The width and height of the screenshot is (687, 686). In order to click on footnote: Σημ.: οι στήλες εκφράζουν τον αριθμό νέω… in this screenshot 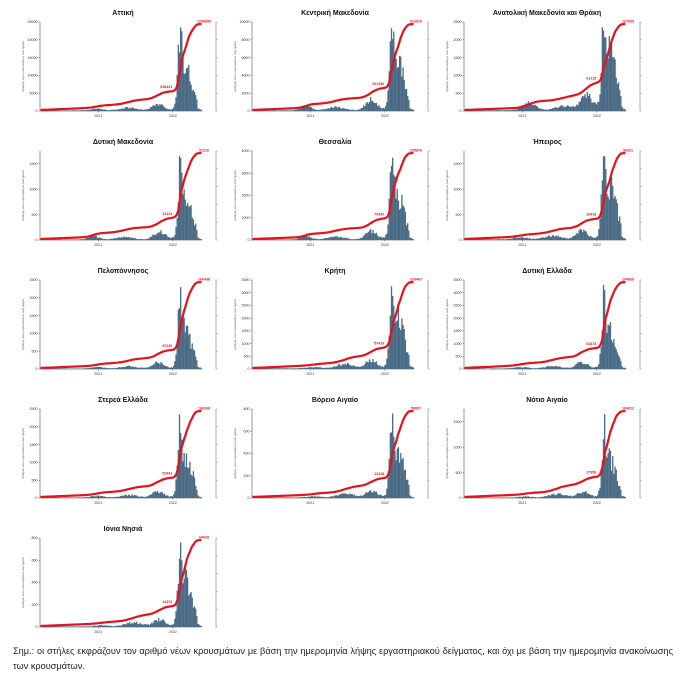, I will do `click(343, 658)`.